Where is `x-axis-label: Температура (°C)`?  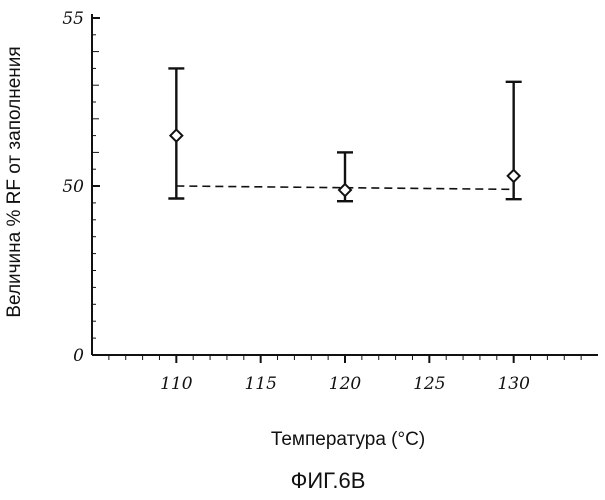 x-axis-label: Температура (°C) is located at coordinates (348, 439).